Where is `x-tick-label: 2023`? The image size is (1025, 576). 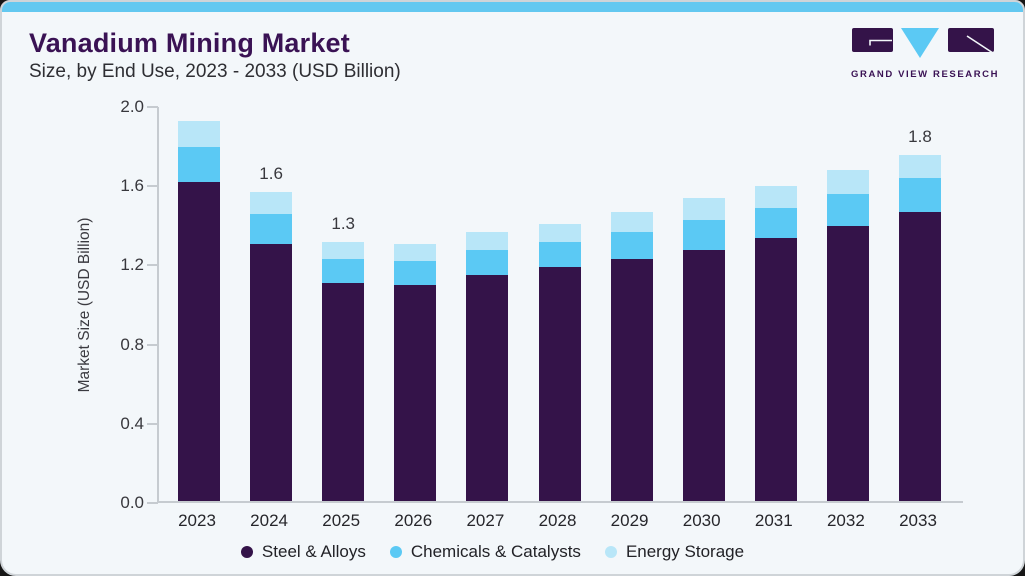
x-tick-label: 2023 is located at coordinates (197, 520).